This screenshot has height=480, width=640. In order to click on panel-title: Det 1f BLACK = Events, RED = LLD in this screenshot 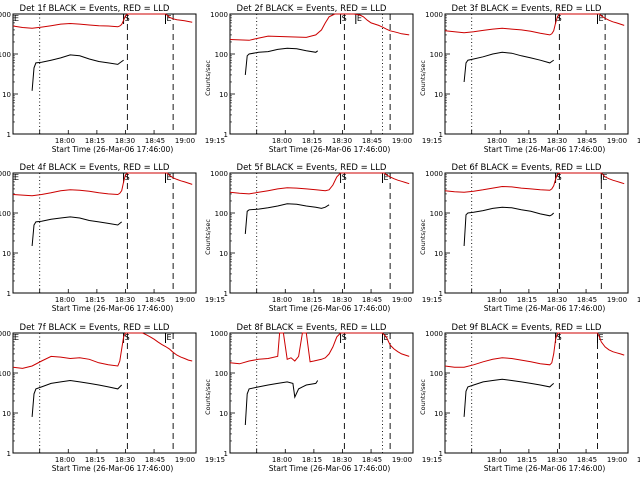, I will do `click(95, 9)`.